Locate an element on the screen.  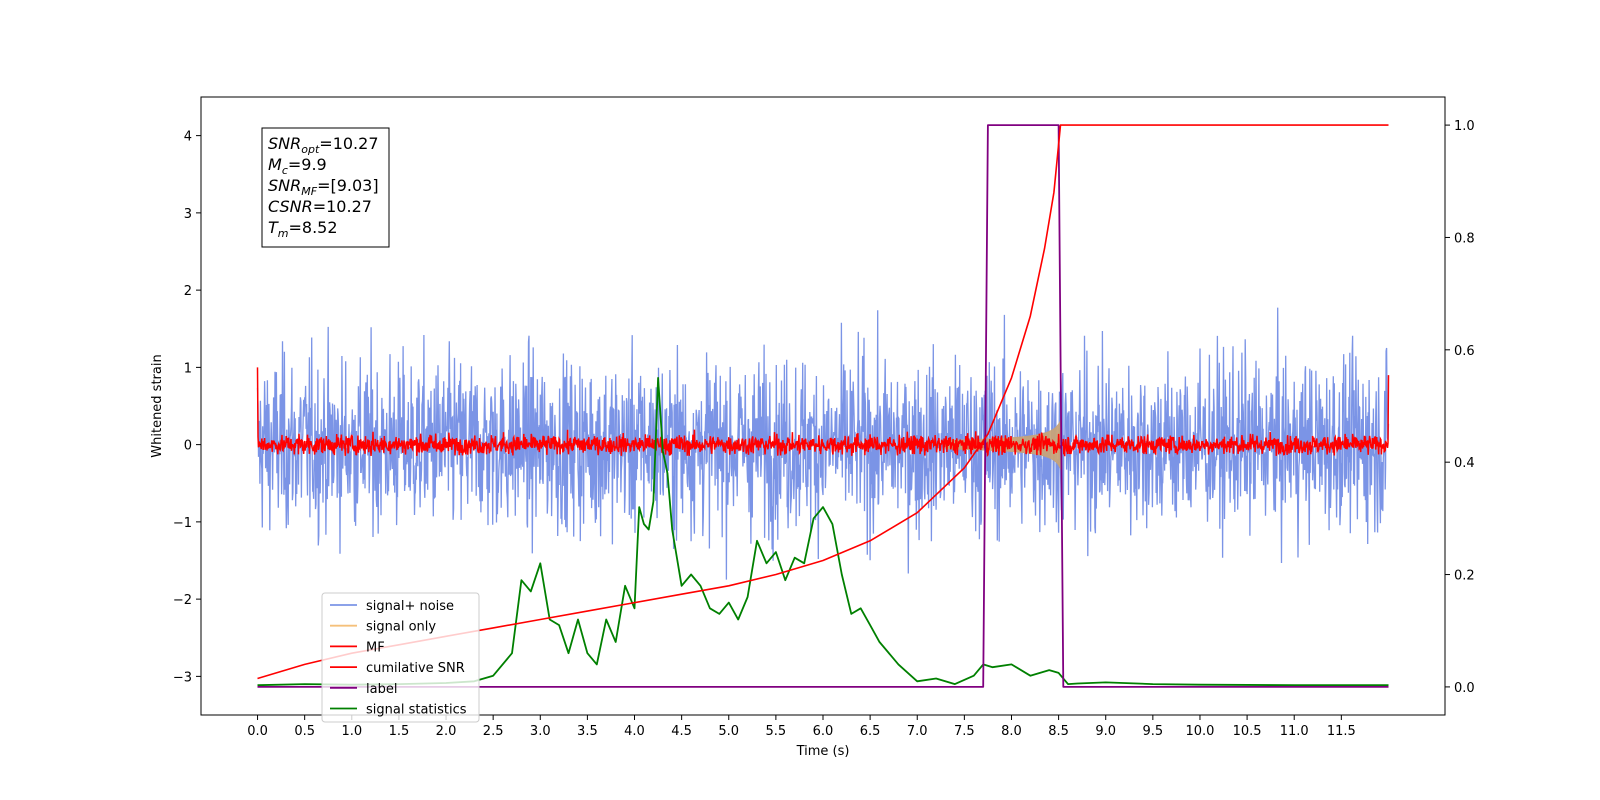
annotation-line: SNRMF=[9.03] is located at coordinates (323, 187).